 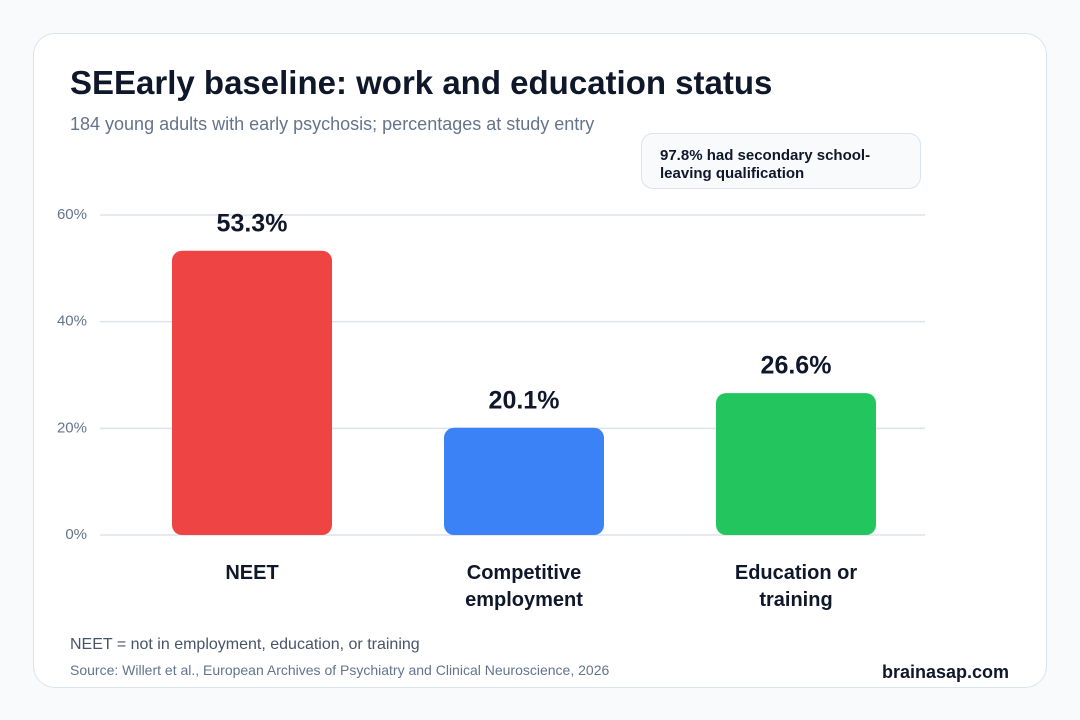 I want to click on value-label: 26.6%, so click(x=796, y=366).